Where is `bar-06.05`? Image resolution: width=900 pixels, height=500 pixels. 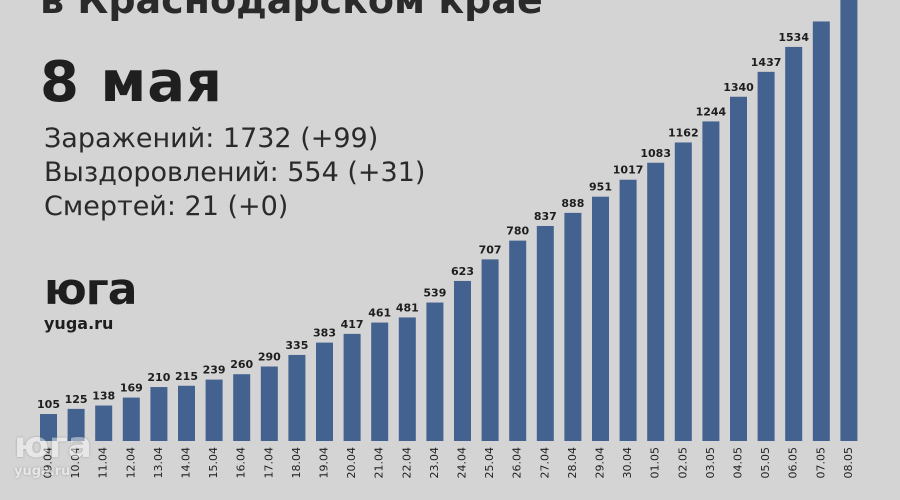 bar-06.05 is located at coordinates (794, 243).